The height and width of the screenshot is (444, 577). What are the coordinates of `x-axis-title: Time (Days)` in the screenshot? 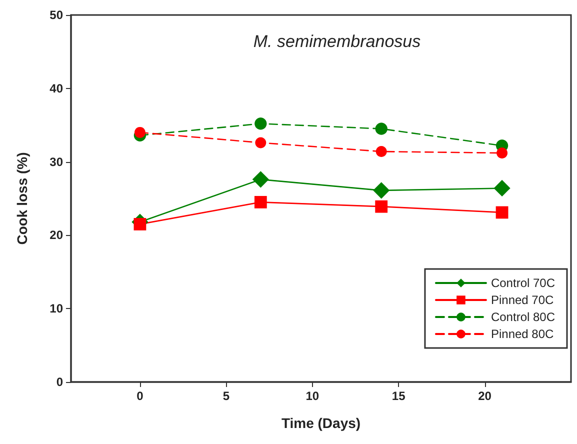 It's located at (321, 423).